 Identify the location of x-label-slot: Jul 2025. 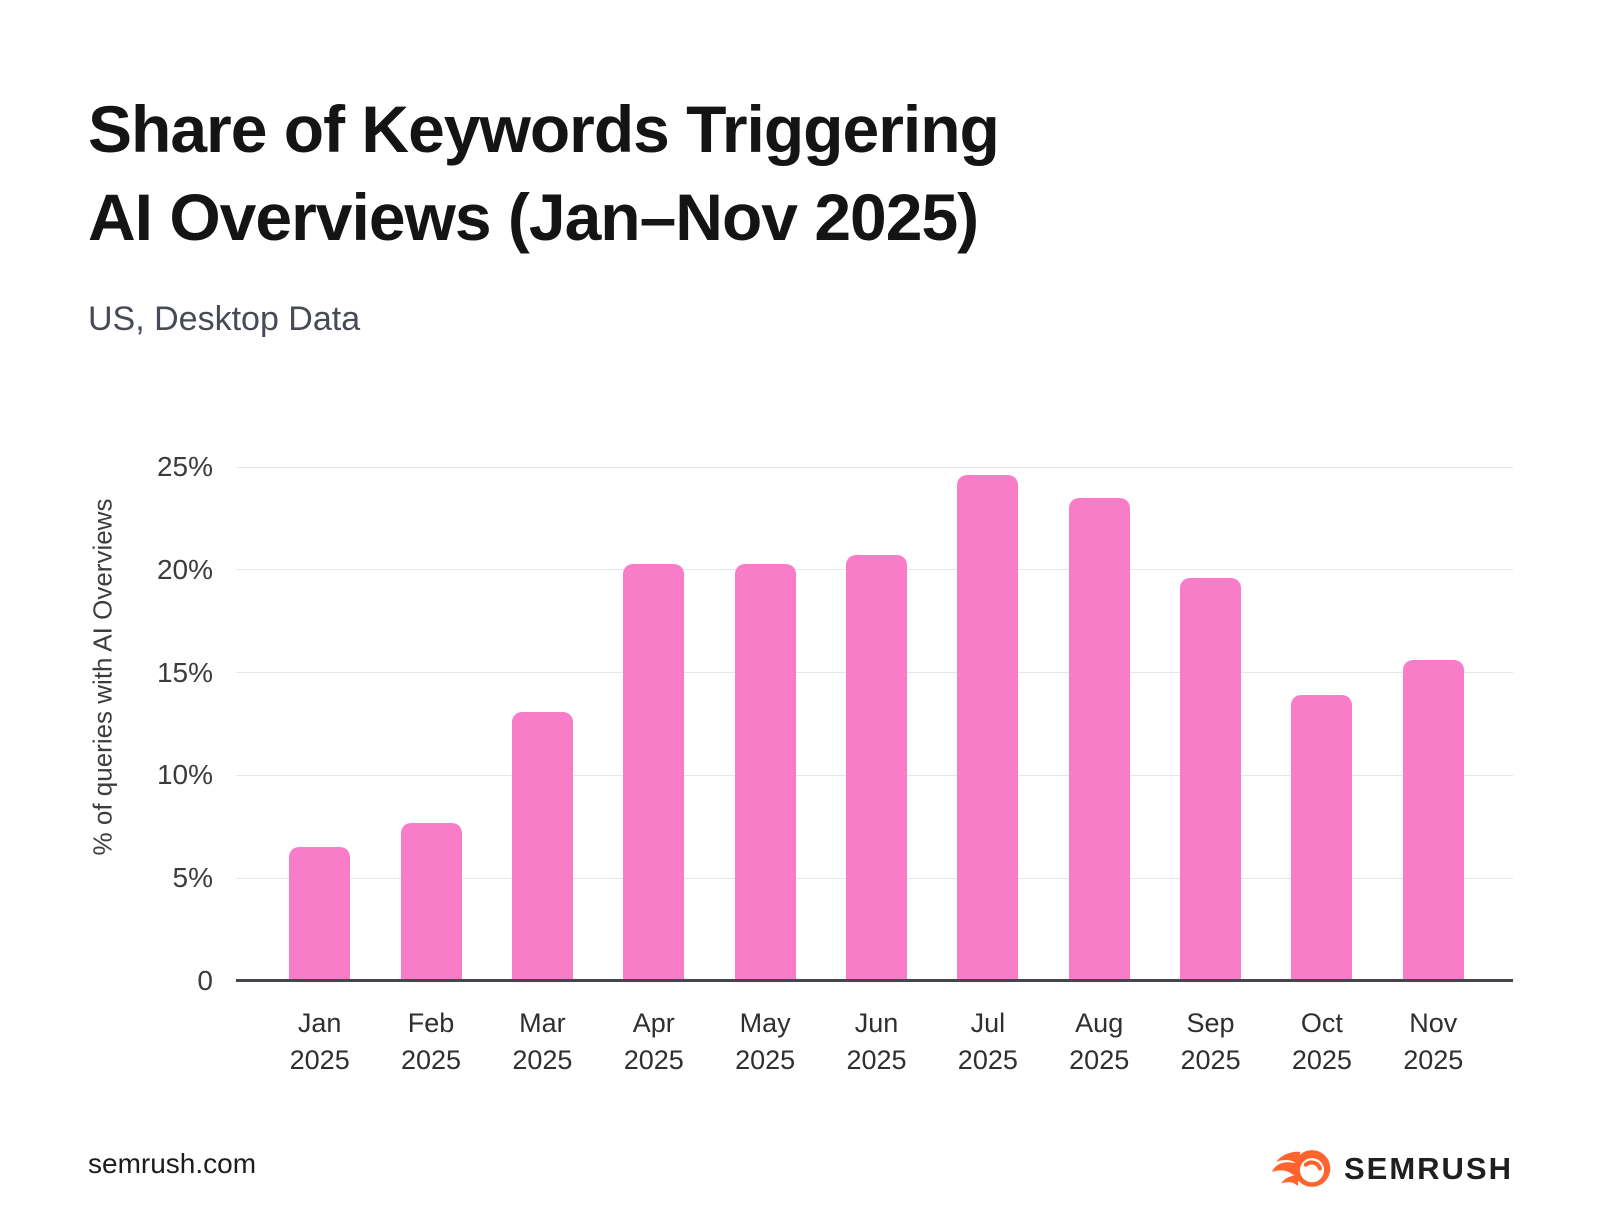
(987, 1042).